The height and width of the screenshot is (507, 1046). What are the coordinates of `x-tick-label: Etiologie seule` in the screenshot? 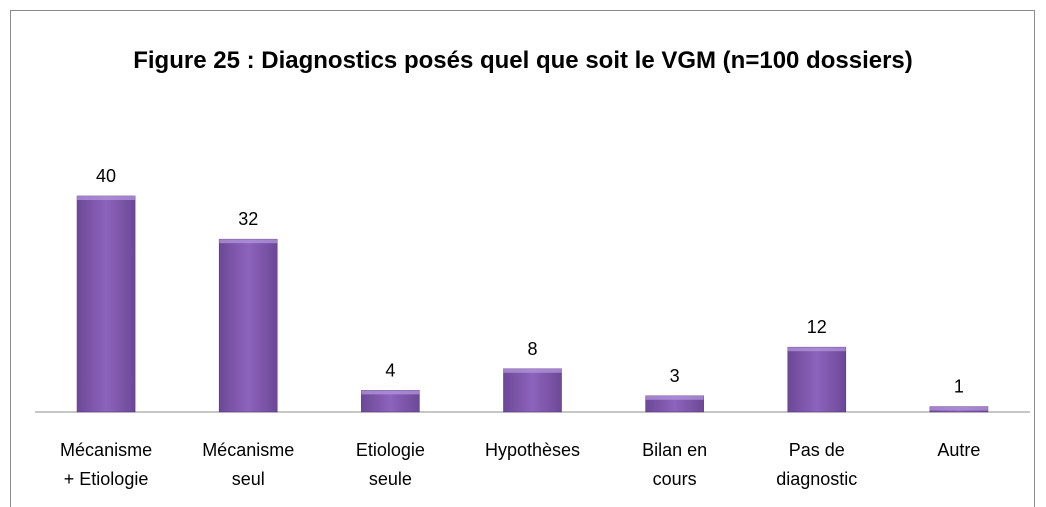 It's located at (390, 464).